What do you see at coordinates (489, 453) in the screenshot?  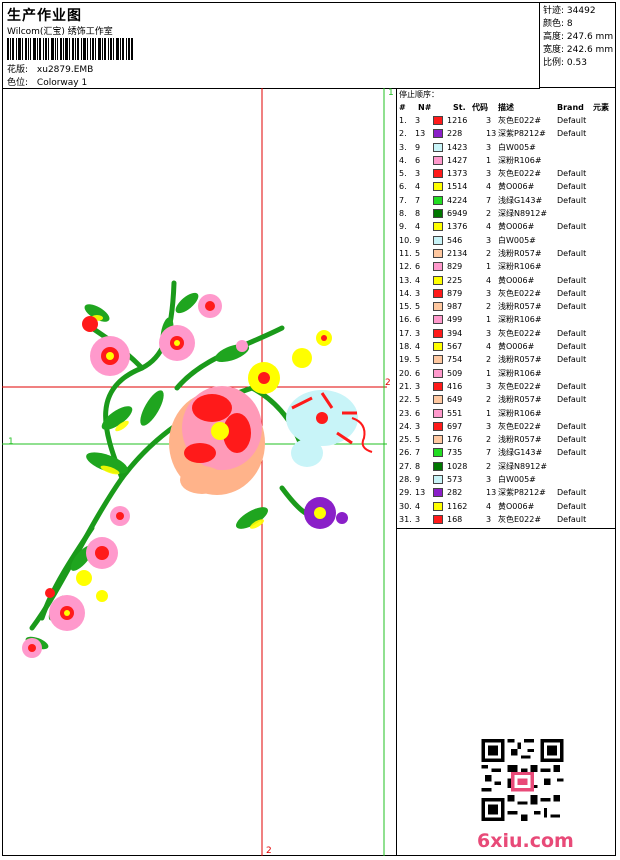 I see `row-code: 7` at bounding box center [489, 453].